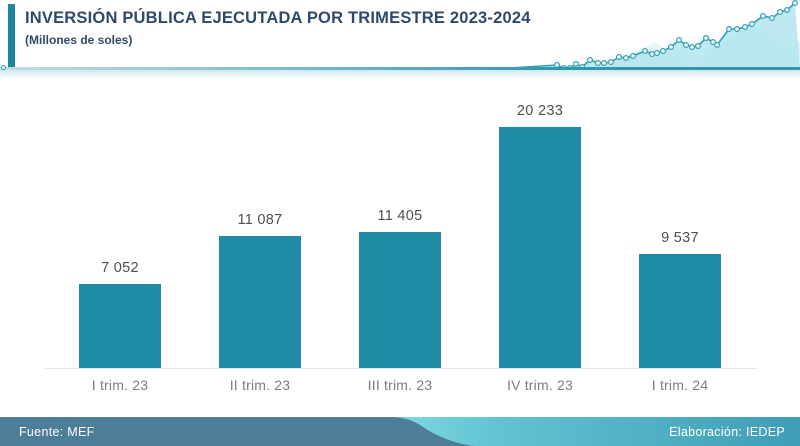  Describe the element at coordinates (400, 68) in the screenshot. I see `header-rule` at that location.